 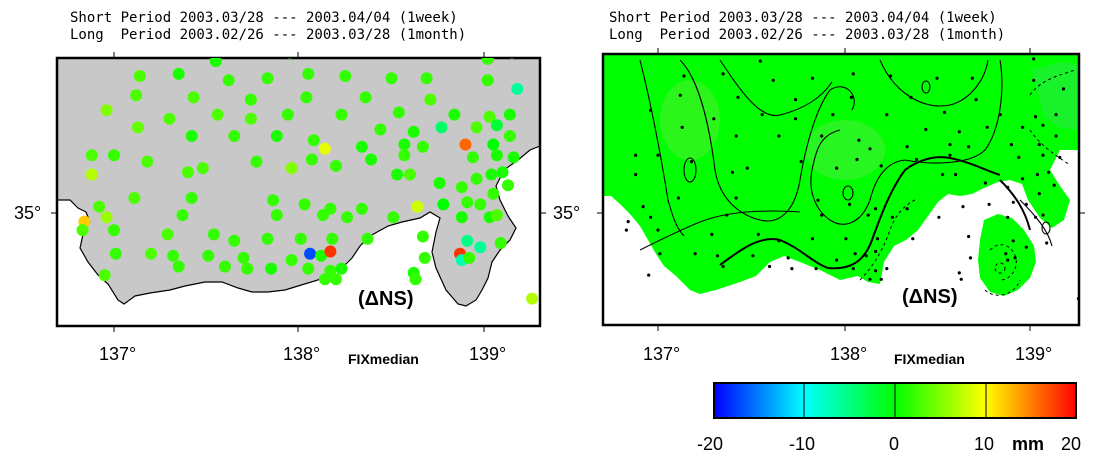 What do you see at coordinates (894, 444) in the screenshot?
I see `colorbar-tick-0: 0` at bounding box center [894, 444].